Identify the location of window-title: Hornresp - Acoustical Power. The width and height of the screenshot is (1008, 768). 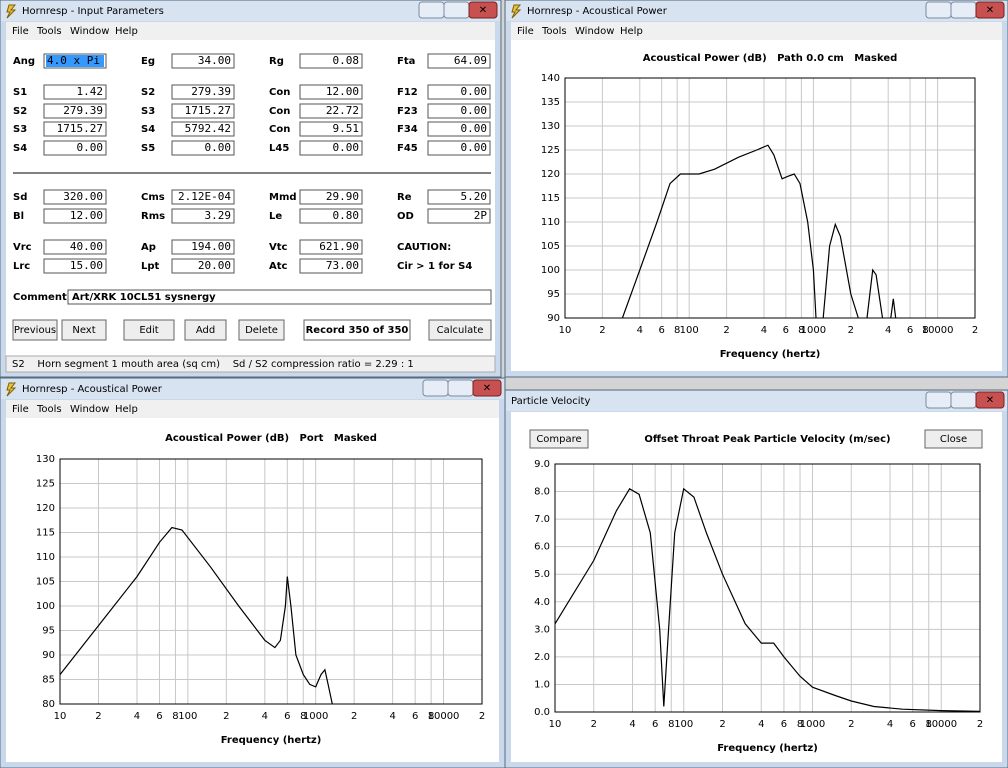
(92, 389).